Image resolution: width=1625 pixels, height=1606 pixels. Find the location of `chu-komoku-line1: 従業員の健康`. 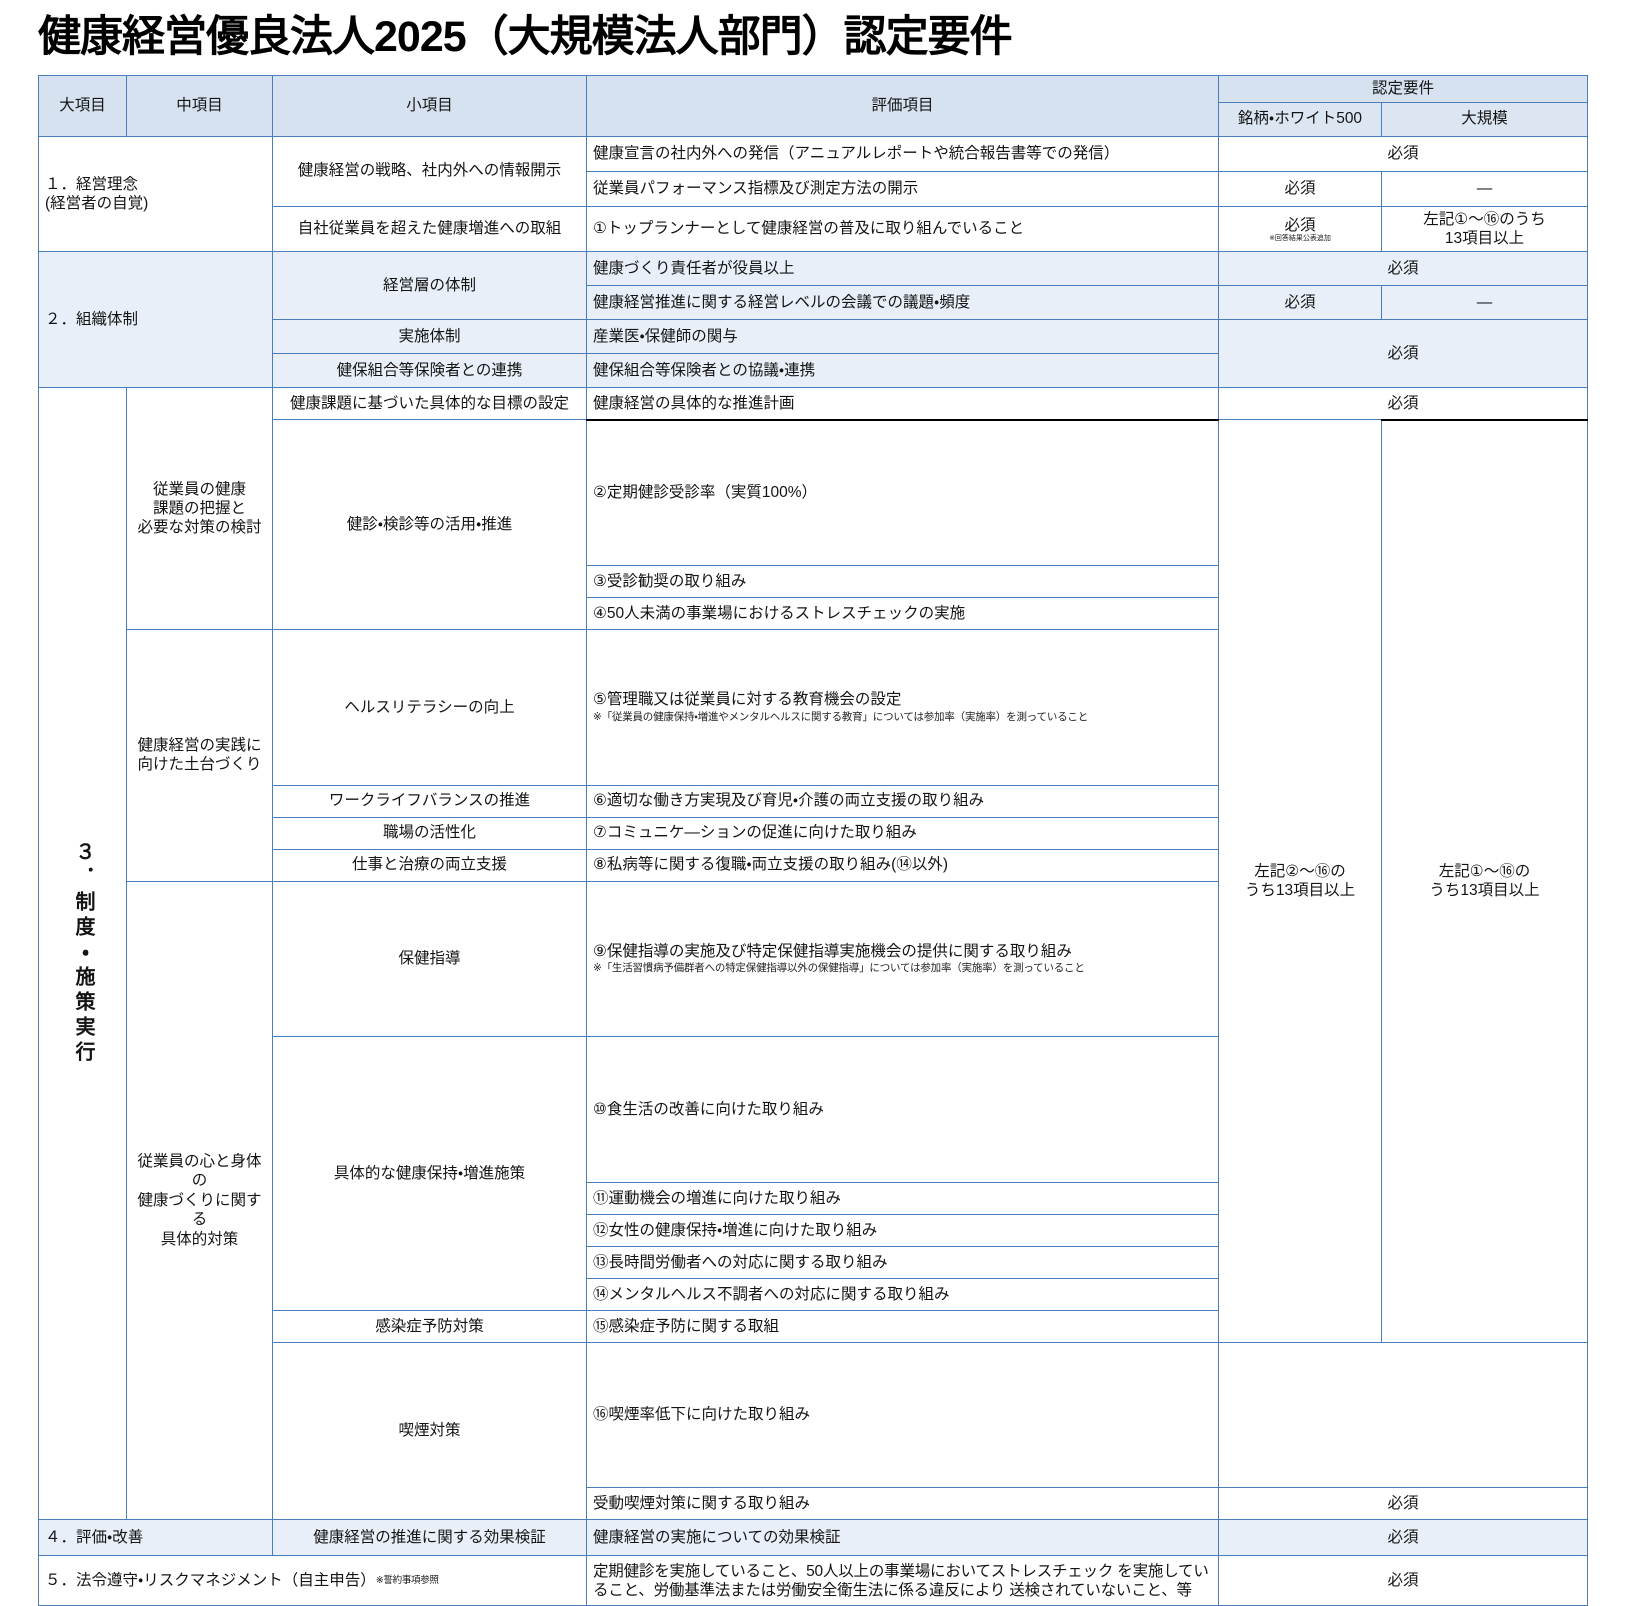

chu-komoku-line1: 従業員の健康 is located at coordinates (199, 489).